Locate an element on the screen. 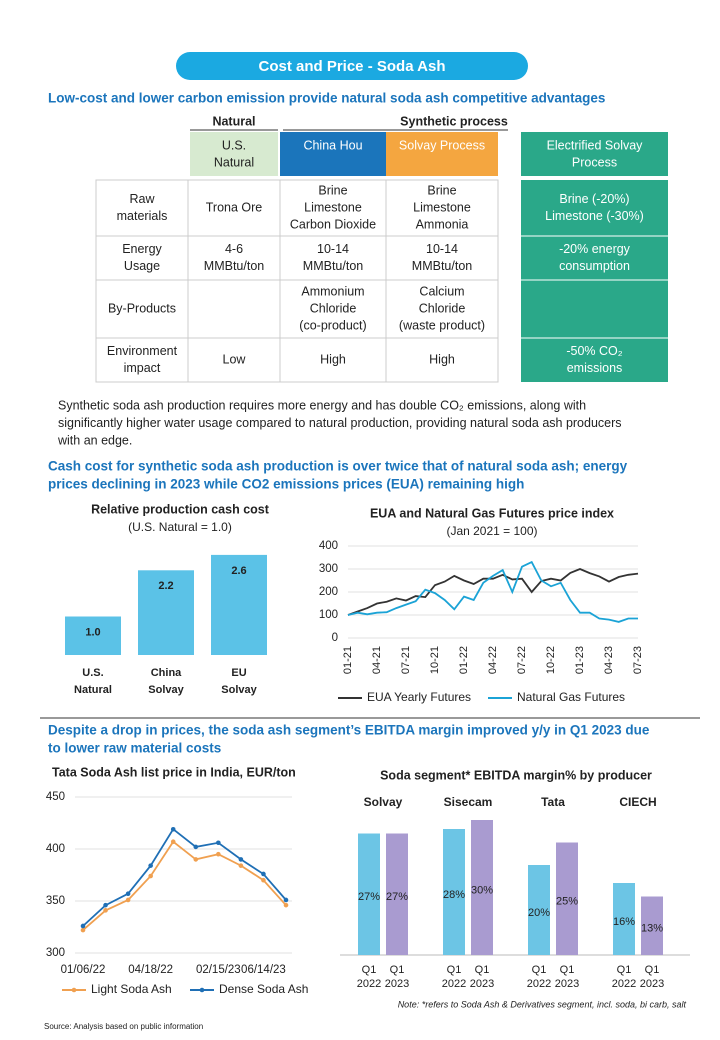 The width and height of the screenshot is (720, 1040). title-pill is located at coordinates (352, 66).